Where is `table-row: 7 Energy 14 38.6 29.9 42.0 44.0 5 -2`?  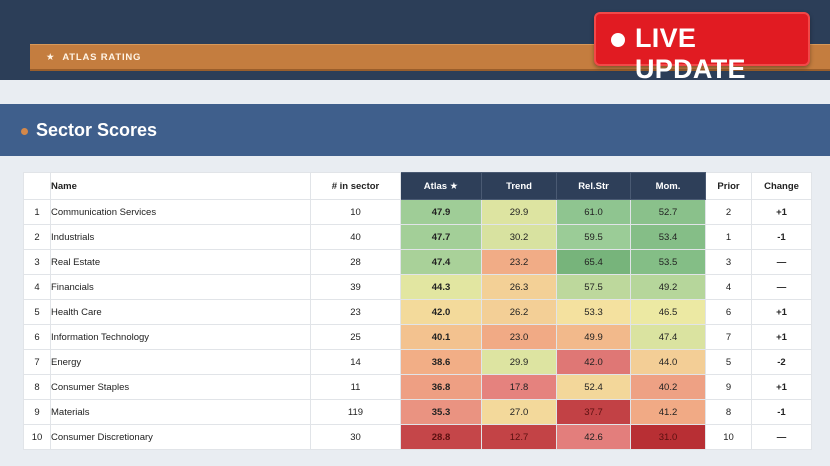 table-row: 7 Energy 14 38.6 29.9 42.0 44.0 5 -2 is located at coordinates (417, 362).